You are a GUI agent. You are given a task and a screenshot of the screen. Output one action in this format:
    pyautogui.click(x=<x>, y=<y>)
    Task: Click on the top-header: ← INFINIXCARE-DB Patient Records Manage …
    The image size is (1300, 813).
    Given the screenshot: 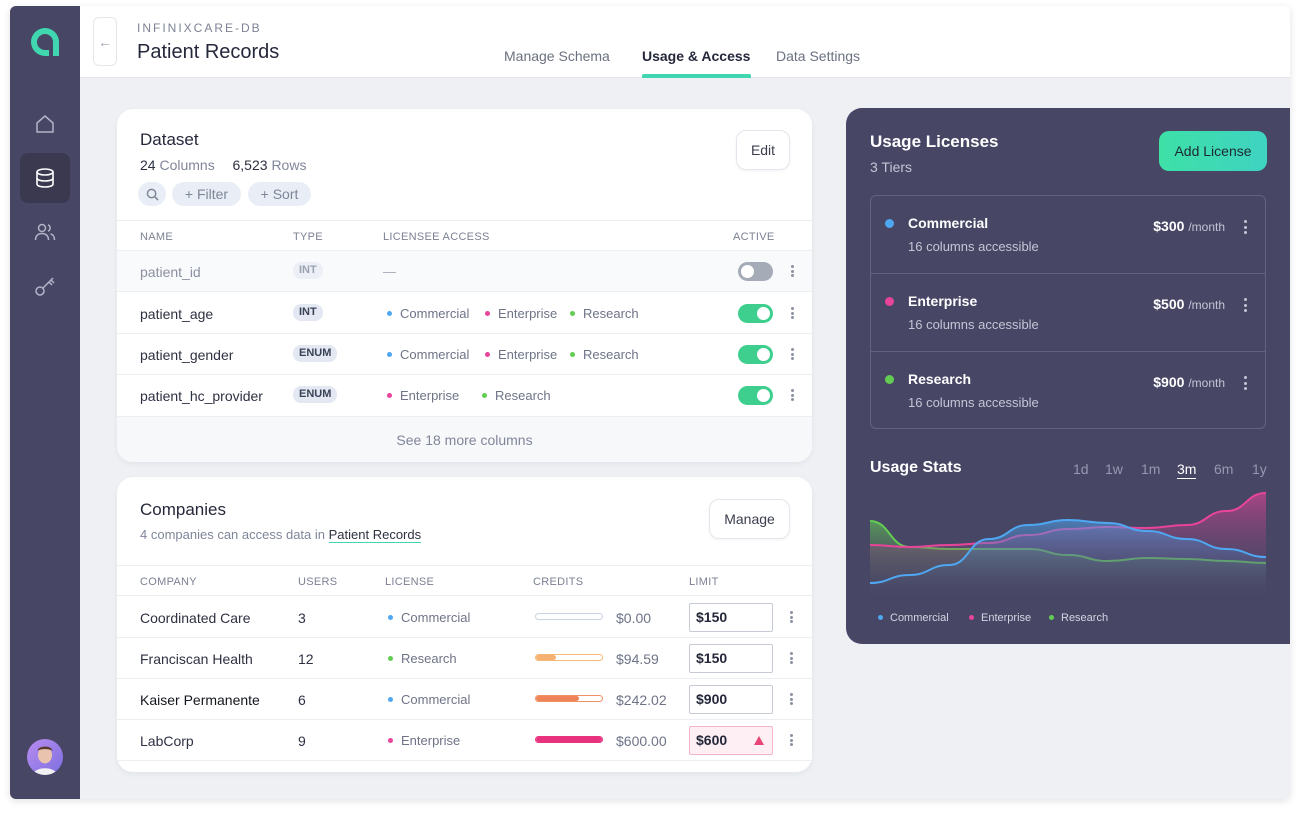 What is the action you would take?
    pyautogui.click(x=685, y=42)
    